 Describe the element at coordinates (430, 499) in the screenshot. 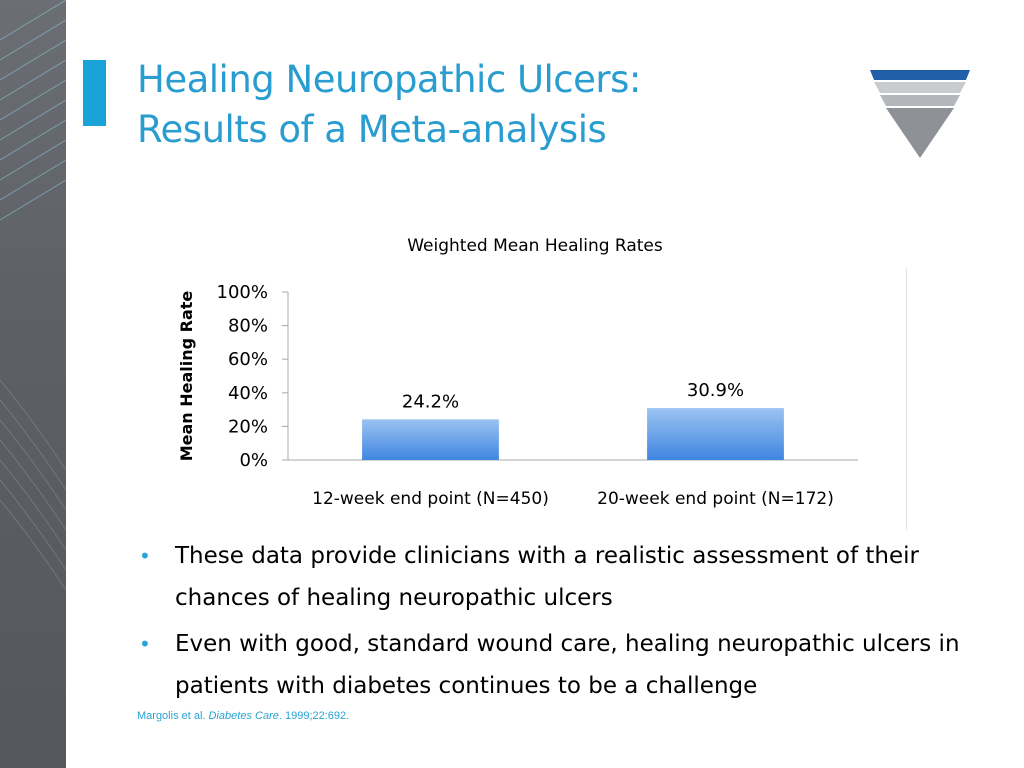

I see `x-category-label: 12-week end point (N=450)` at that location.